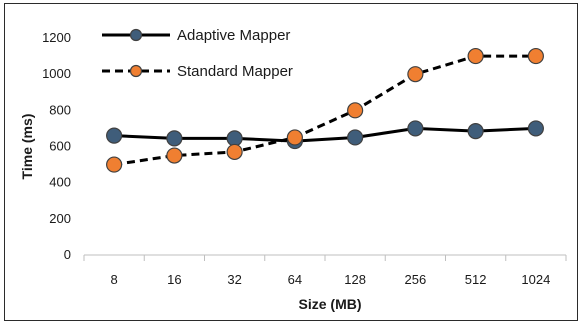 This screenshot has height=327, width=585. What do you see at coordinates (535, 279) in the screenshot?
I see `x-tick-label-1024: 1024` at bounding box center [535, 279].